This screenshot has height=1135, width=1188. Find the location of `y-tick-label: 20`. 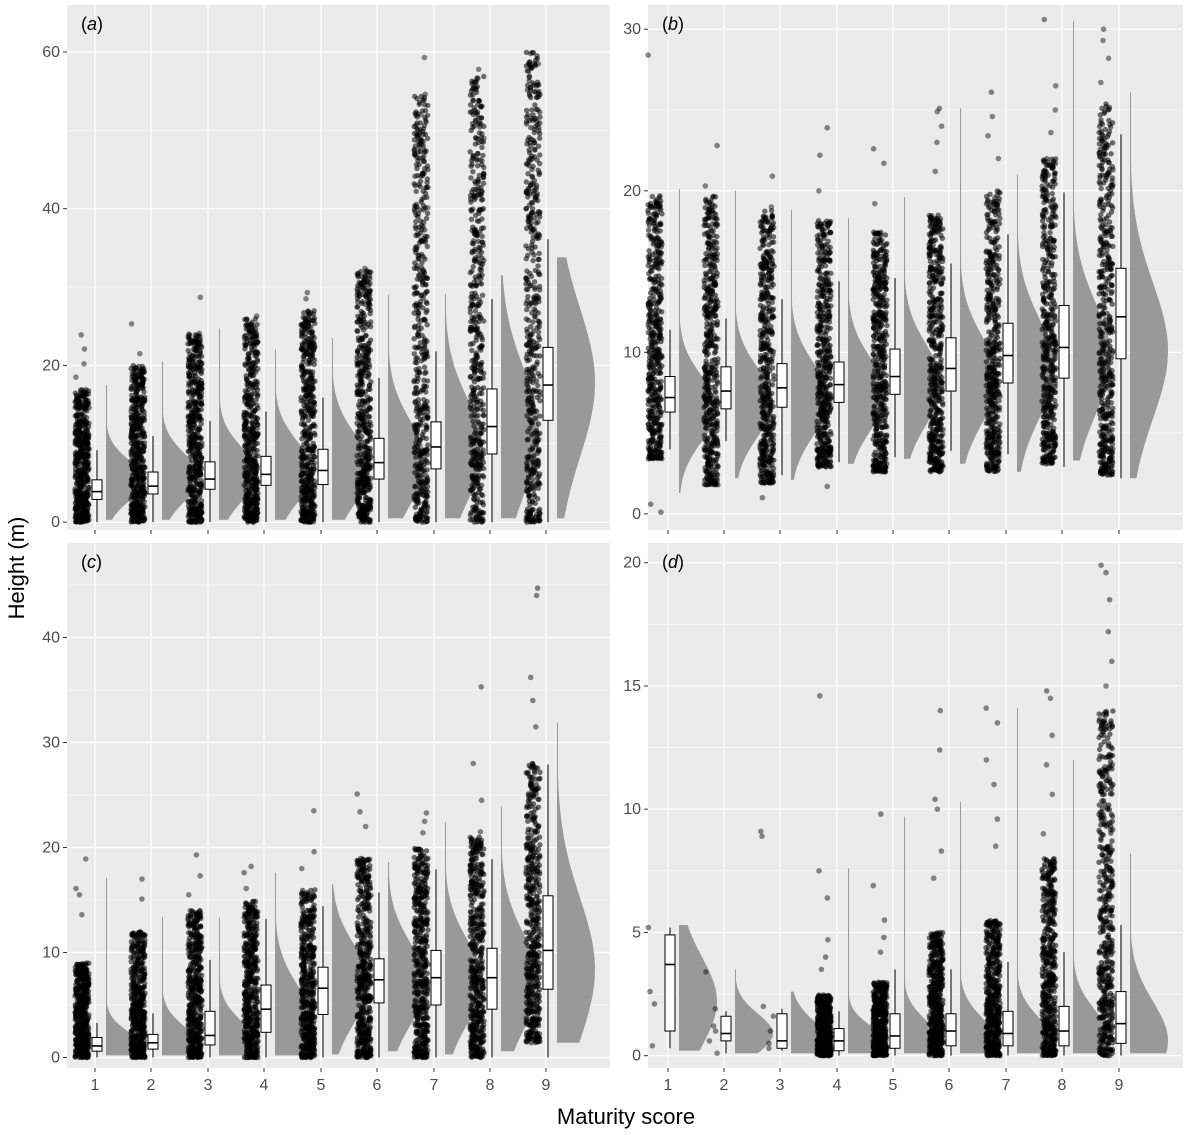

y-tick-label: 20 is located at coordinates (51, 365).